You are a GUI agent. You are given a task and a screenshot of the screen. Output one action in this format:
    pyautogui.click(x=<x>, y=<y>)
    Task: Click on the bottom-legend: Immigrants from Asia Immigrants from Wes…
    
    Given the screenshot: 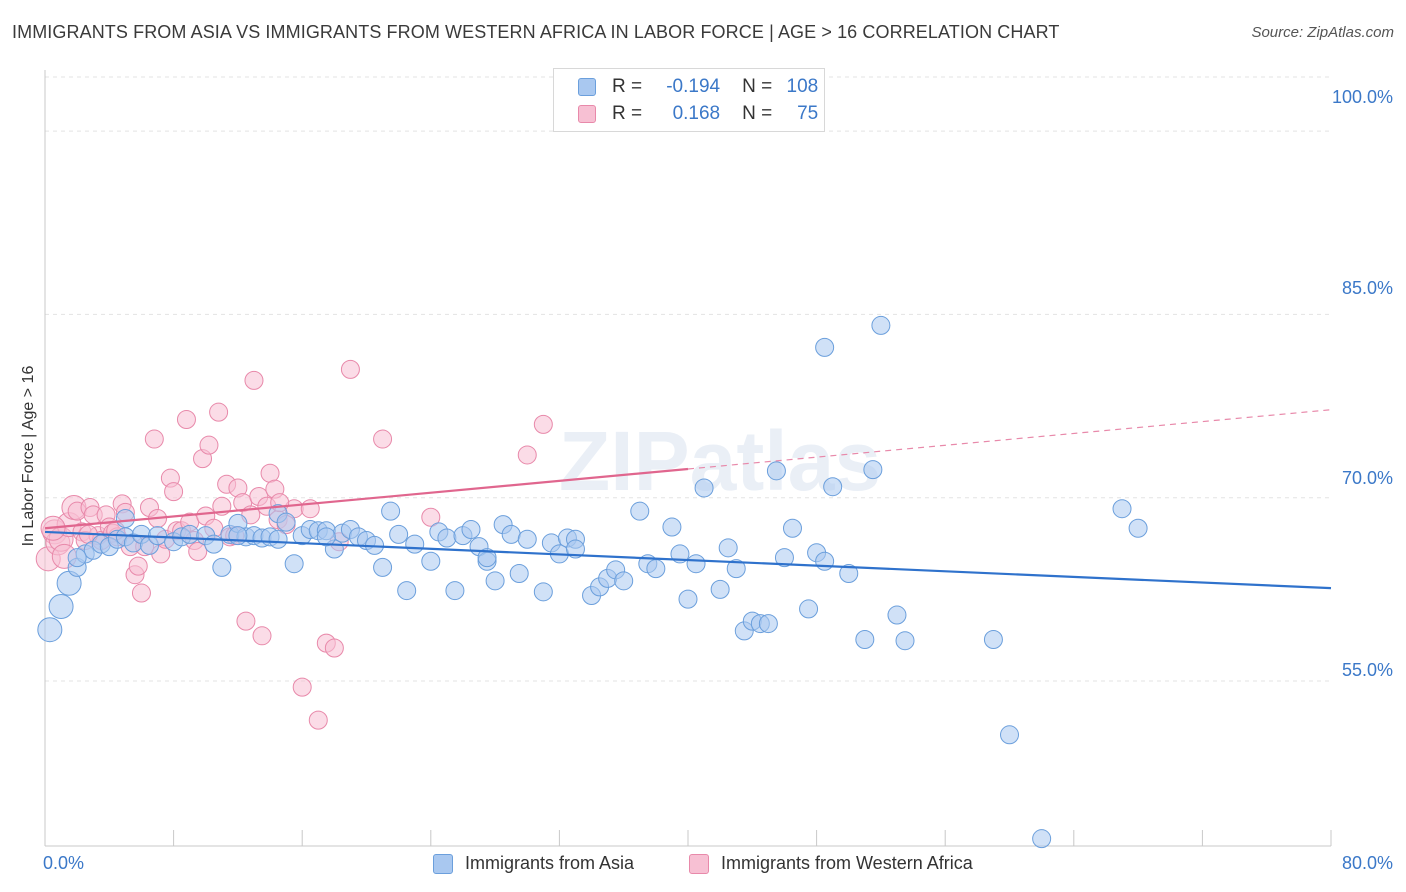 What is the action you would take?
    pyautogui.click(x=703, y=865)
    